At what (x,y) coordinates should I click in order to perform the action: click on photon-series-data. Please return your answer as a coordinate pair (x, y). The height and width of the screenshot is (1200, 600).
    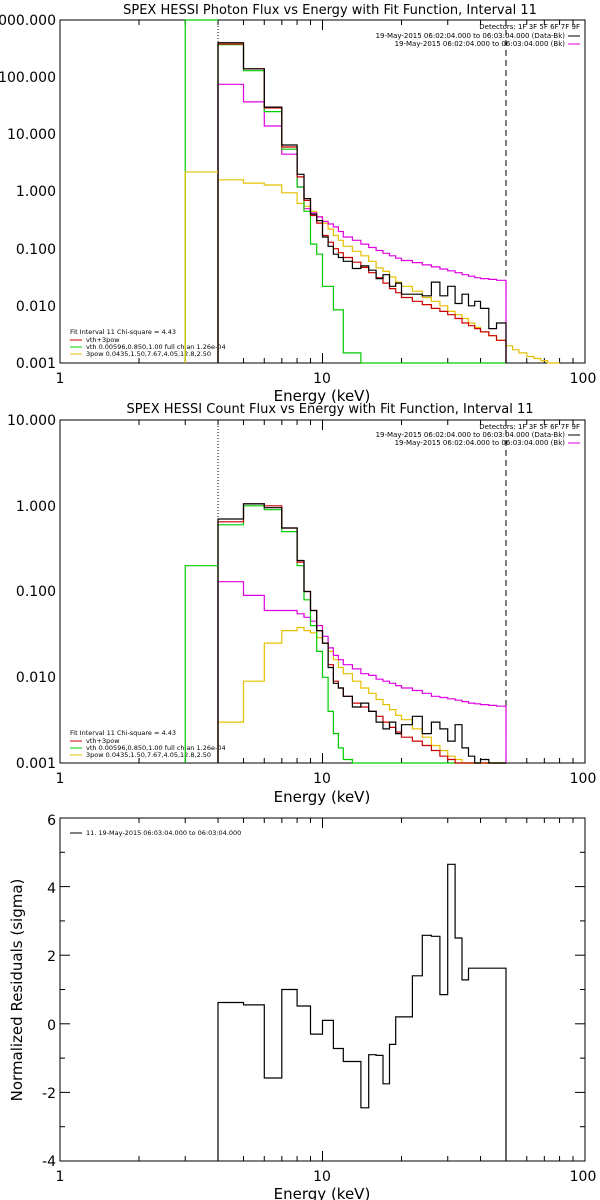
    Looking at the image, I should click on (362, 223).